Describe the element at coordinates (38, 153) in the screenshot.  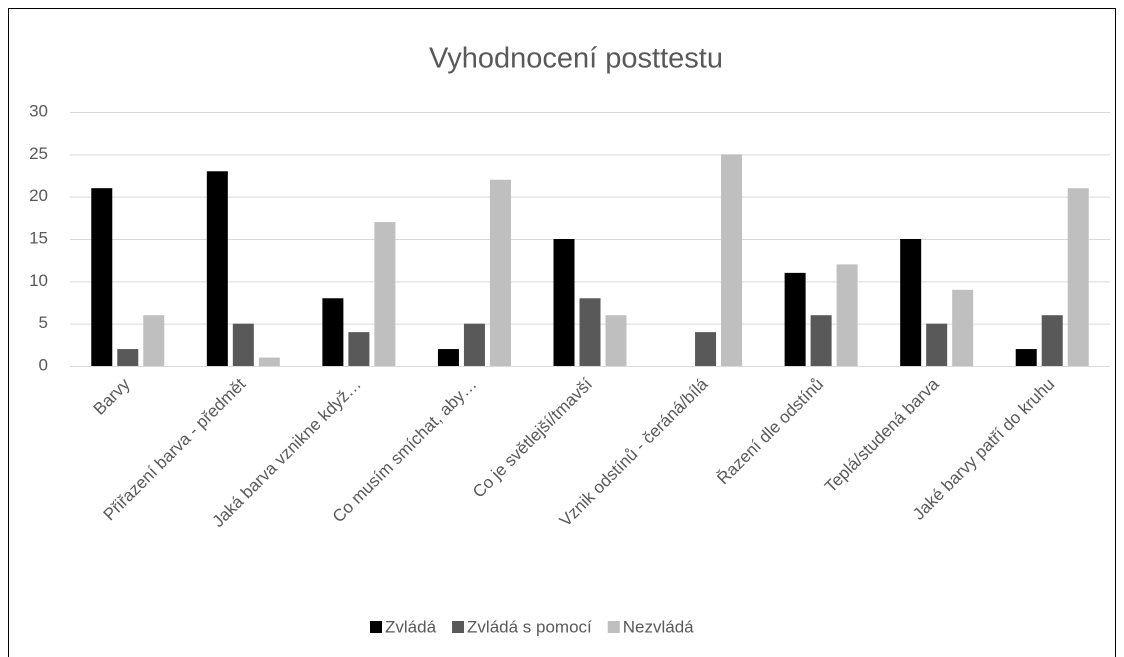
I see `y-tick-label: 25` at that location.